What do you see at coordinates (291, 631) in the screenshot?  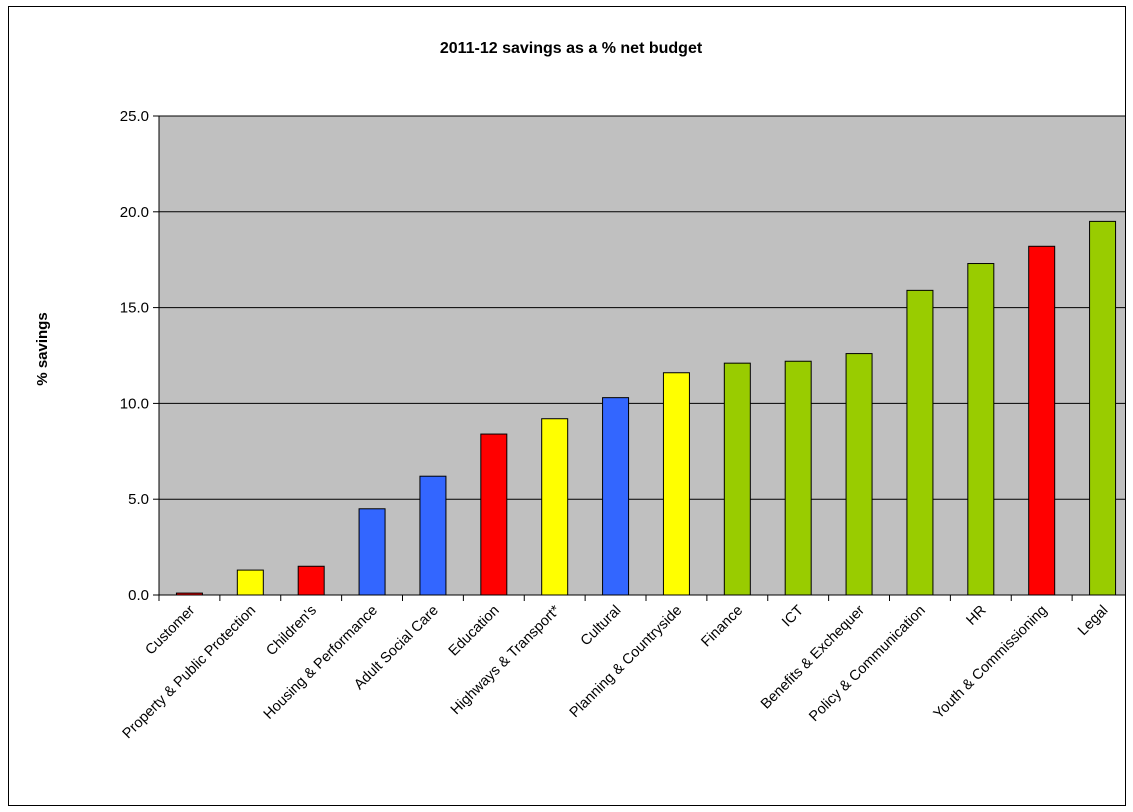 I see `x-category-label: Children's` at bounding box center [291, 631].